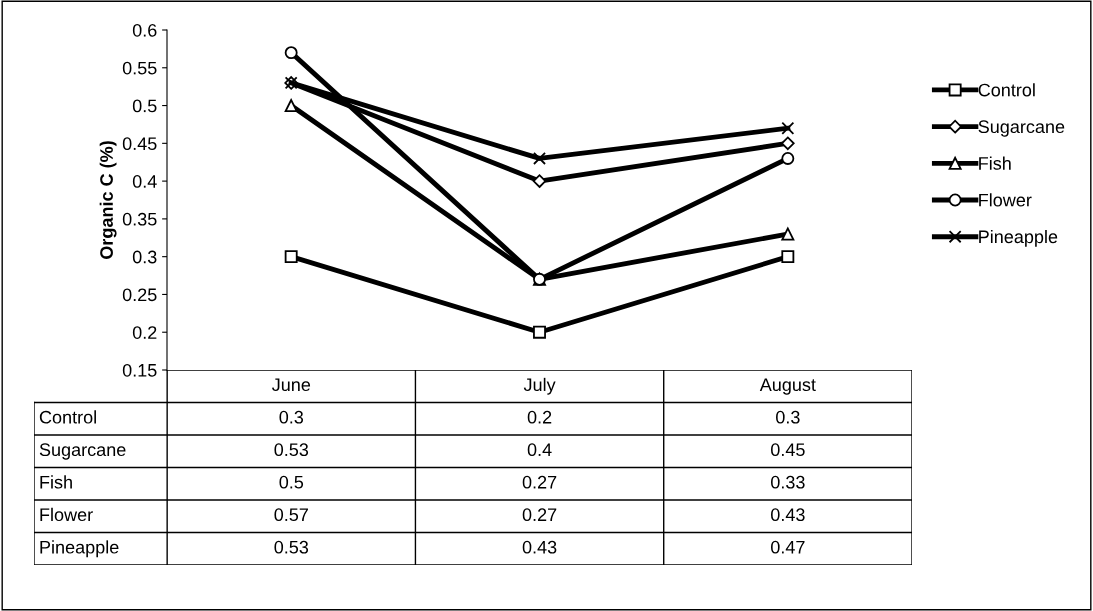  What do you see at coordinates (539, 417) in the screenshot?
I see `data-label: 0.2` at bounding box center [539, 417].